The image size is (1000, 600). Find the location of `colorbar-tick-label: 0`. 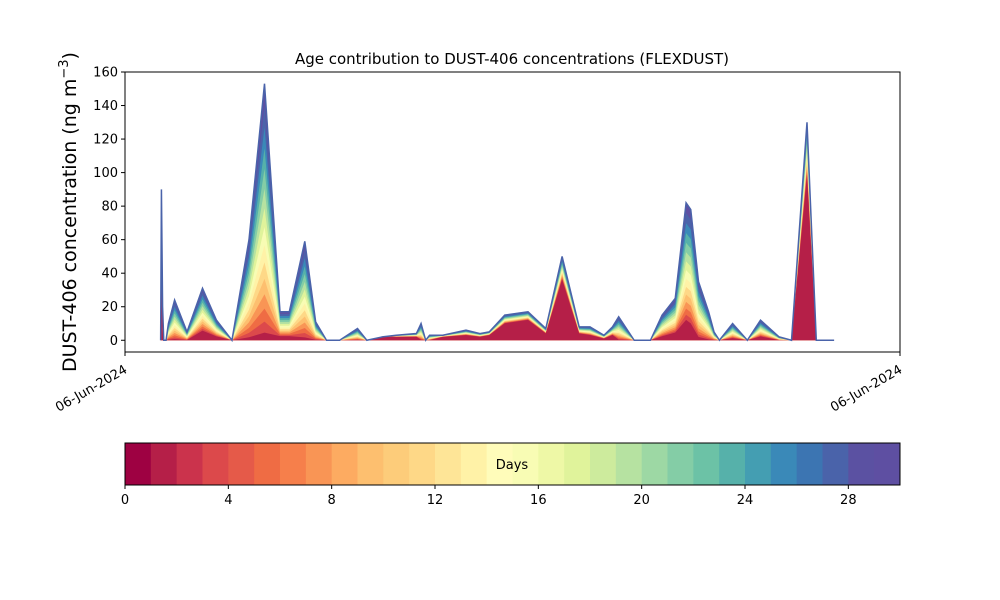

colorbar-tick-label: 0 is located at coordinates (125, 500).